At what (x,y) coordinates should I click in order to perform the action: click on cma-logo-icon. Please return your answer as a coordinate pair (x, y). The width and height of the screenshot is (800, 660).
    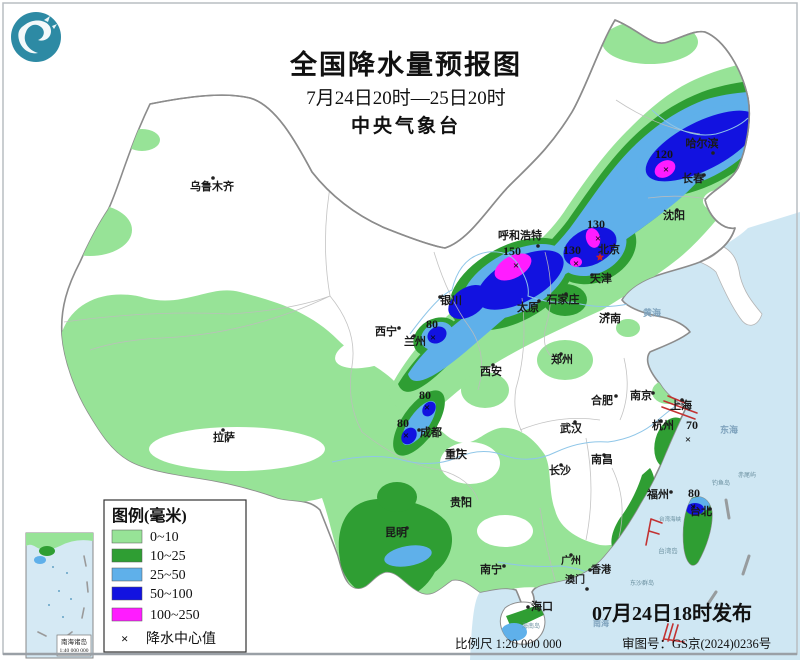
    Looking at the image, I should click on (36, 37).